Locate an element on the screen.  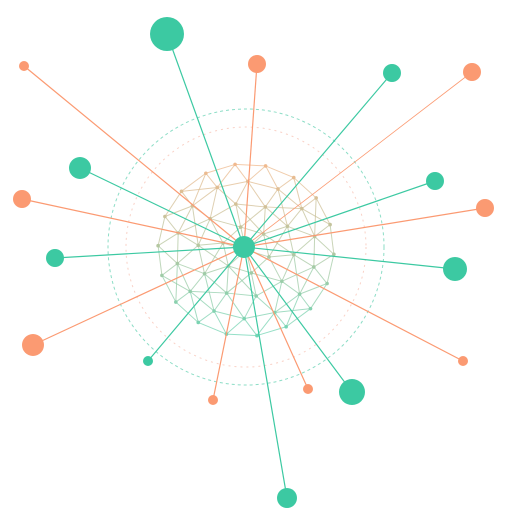
spoke-teal-left-node is located at coordinates (55, 258).